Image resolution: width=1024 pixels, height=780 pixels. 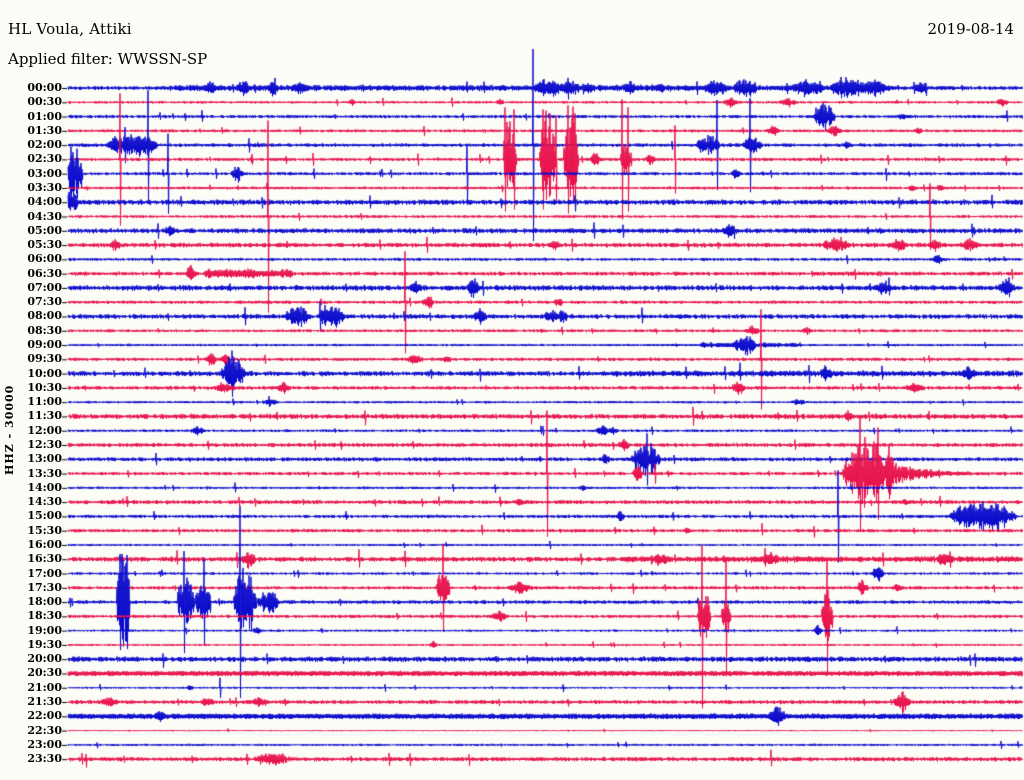 I want to click on time-label-1200: 12:00, so click(x=44, y=430).